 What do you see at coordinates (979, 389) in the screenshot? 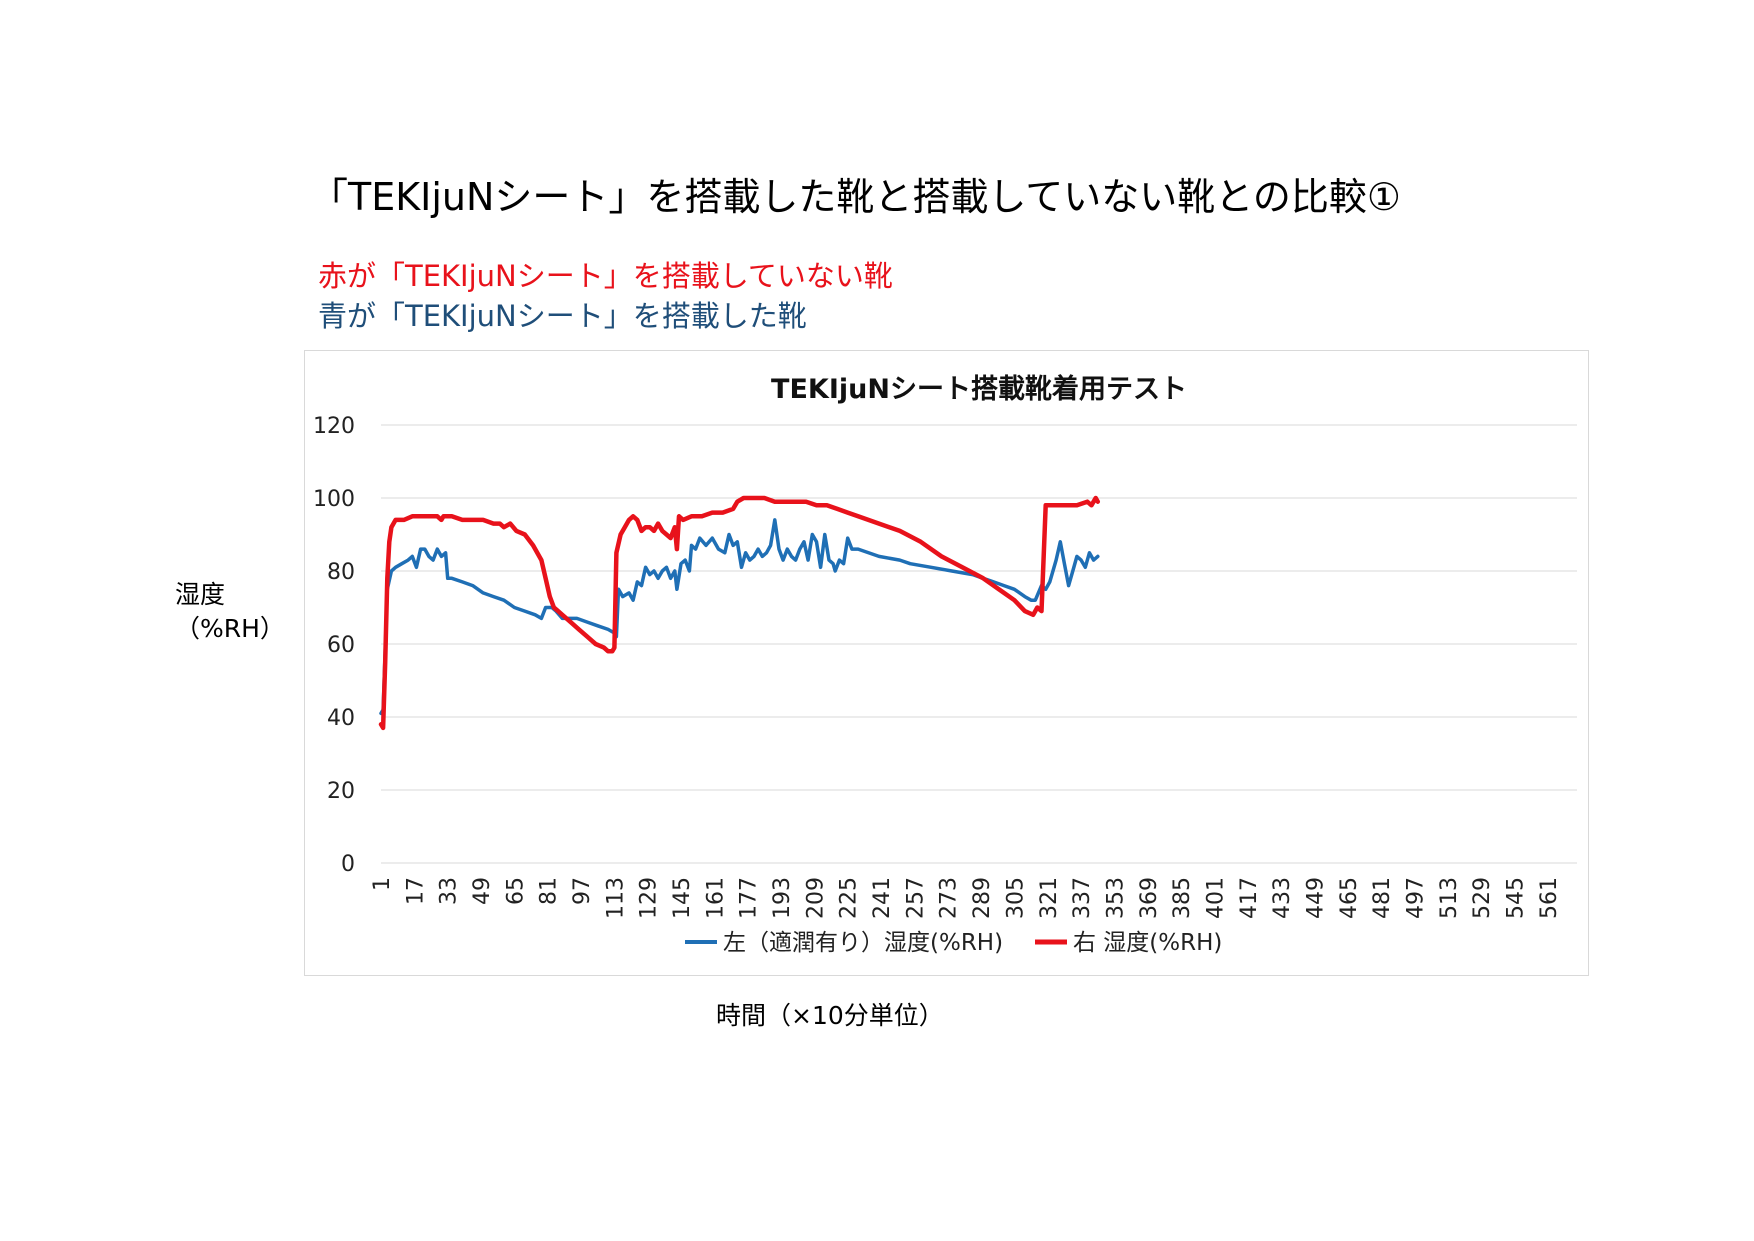
I see `chart-title: TEKIjuNシート搭載靴着用テスト` at bounding box center [979, 389].